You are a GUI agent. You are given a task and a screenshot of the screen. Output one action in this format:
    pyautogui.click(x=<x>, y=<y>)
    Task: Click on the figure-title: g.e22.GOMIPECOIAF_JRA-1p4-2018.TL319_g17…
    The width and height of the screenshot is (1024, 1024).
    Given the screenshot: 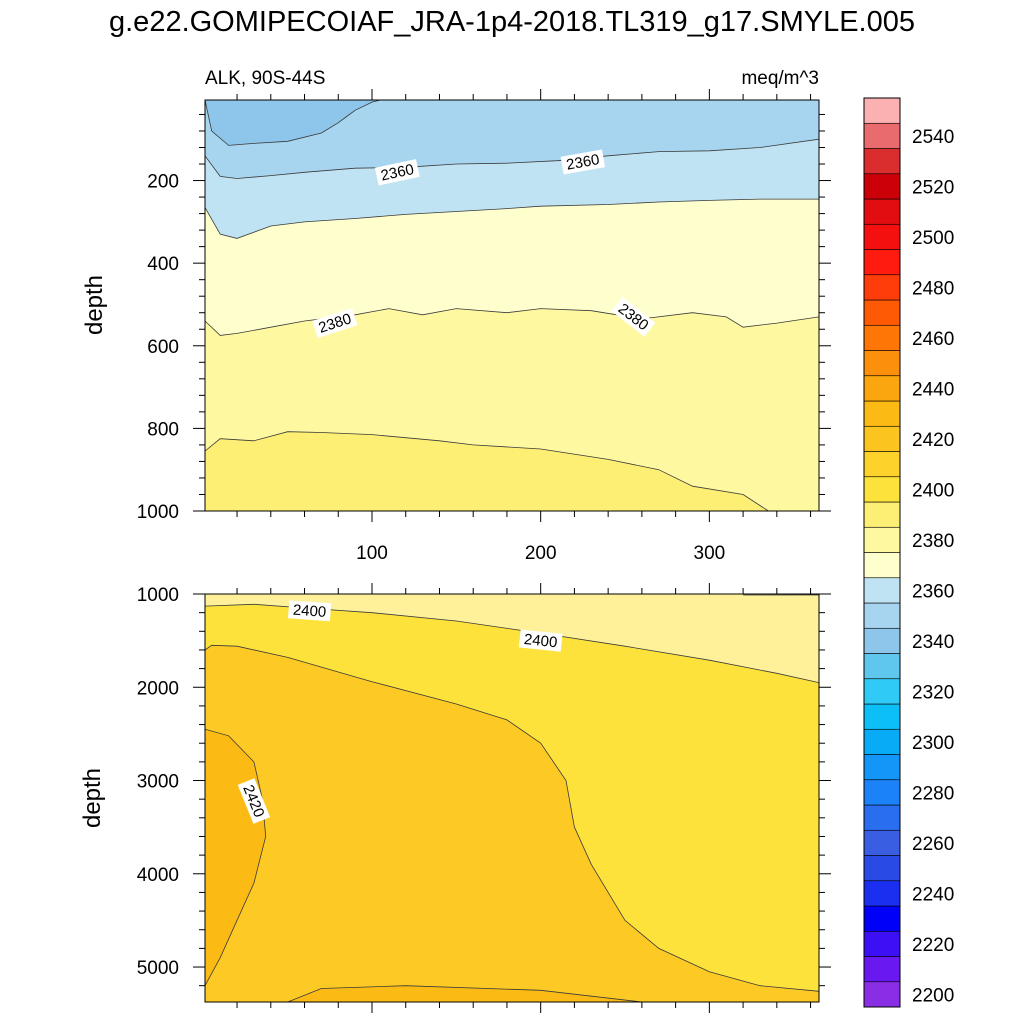 What is the action you would take?
    pyautogui.click(x=512, y=22)
    